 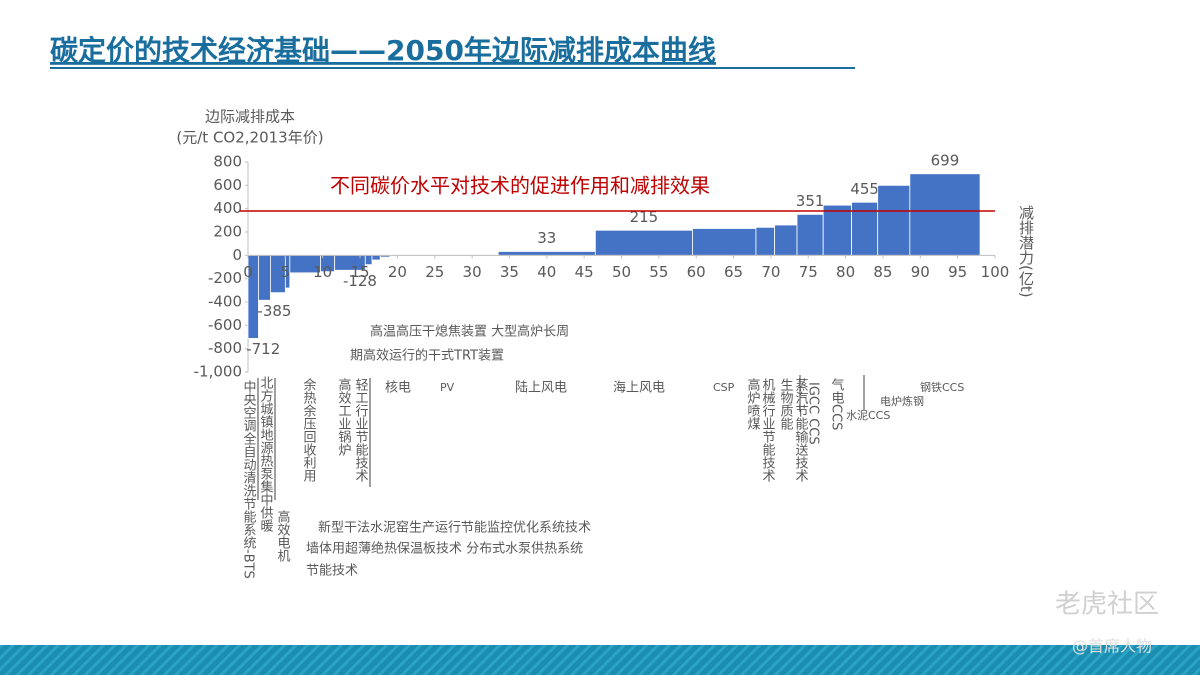 I want to click on y-tick-label: 400, so click(x=227, y=208).